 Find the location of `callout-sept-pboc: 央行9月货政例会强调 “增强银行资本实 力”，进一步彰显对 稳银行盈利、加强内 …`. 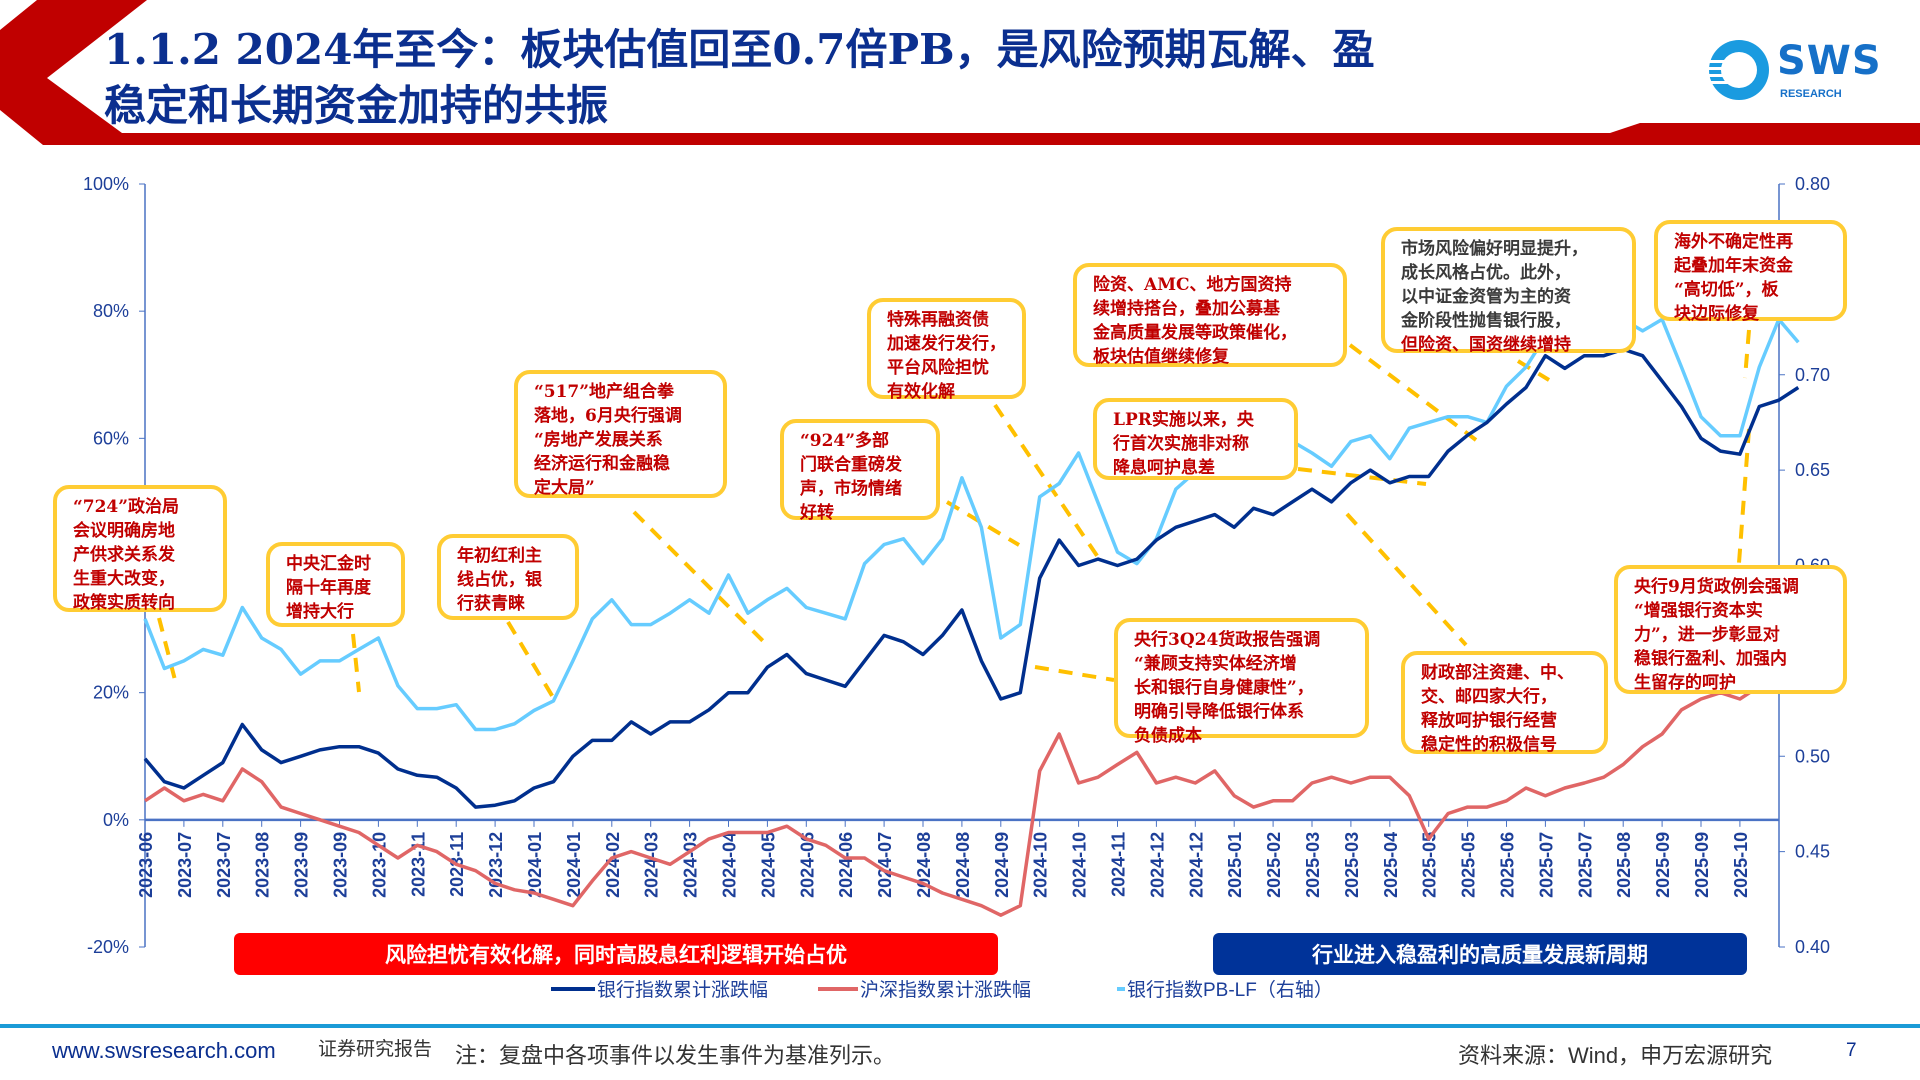

callout-sept-pboc: 央行9月货政例会强调 “增强银行资本实 力”，进一步彰显对 稳银行盈利、加强内 … is located at coordinates (1730, 629).